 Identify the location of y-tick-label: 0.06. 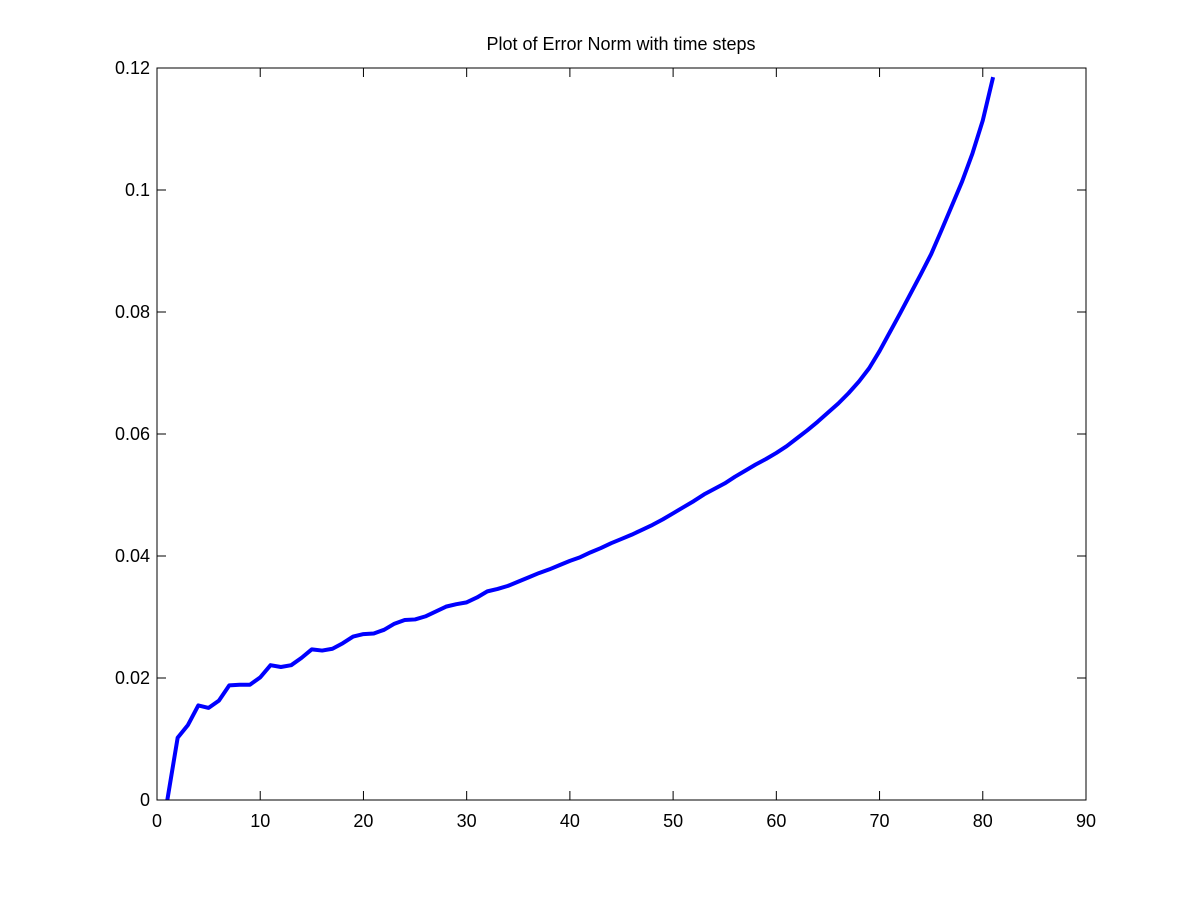
(132, 434).